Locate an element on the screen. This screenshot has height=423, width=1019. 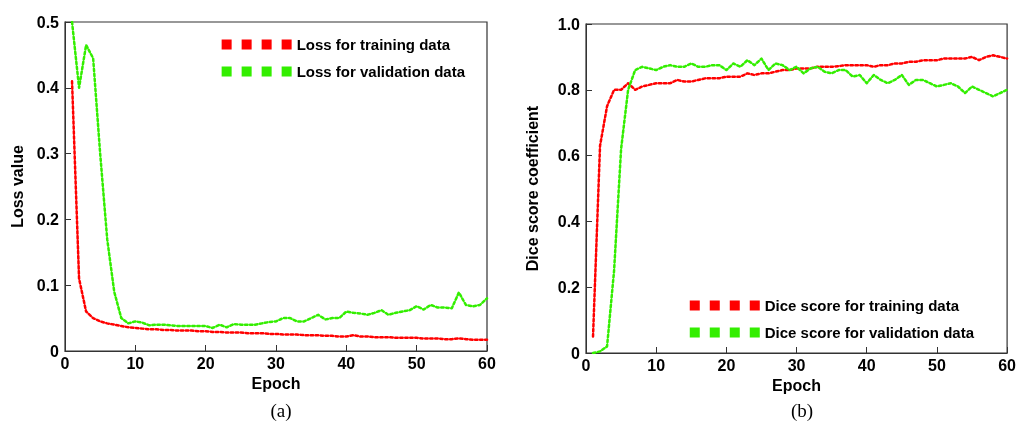
y-tick-label: 1.0 is located at coordinates (569, 24).